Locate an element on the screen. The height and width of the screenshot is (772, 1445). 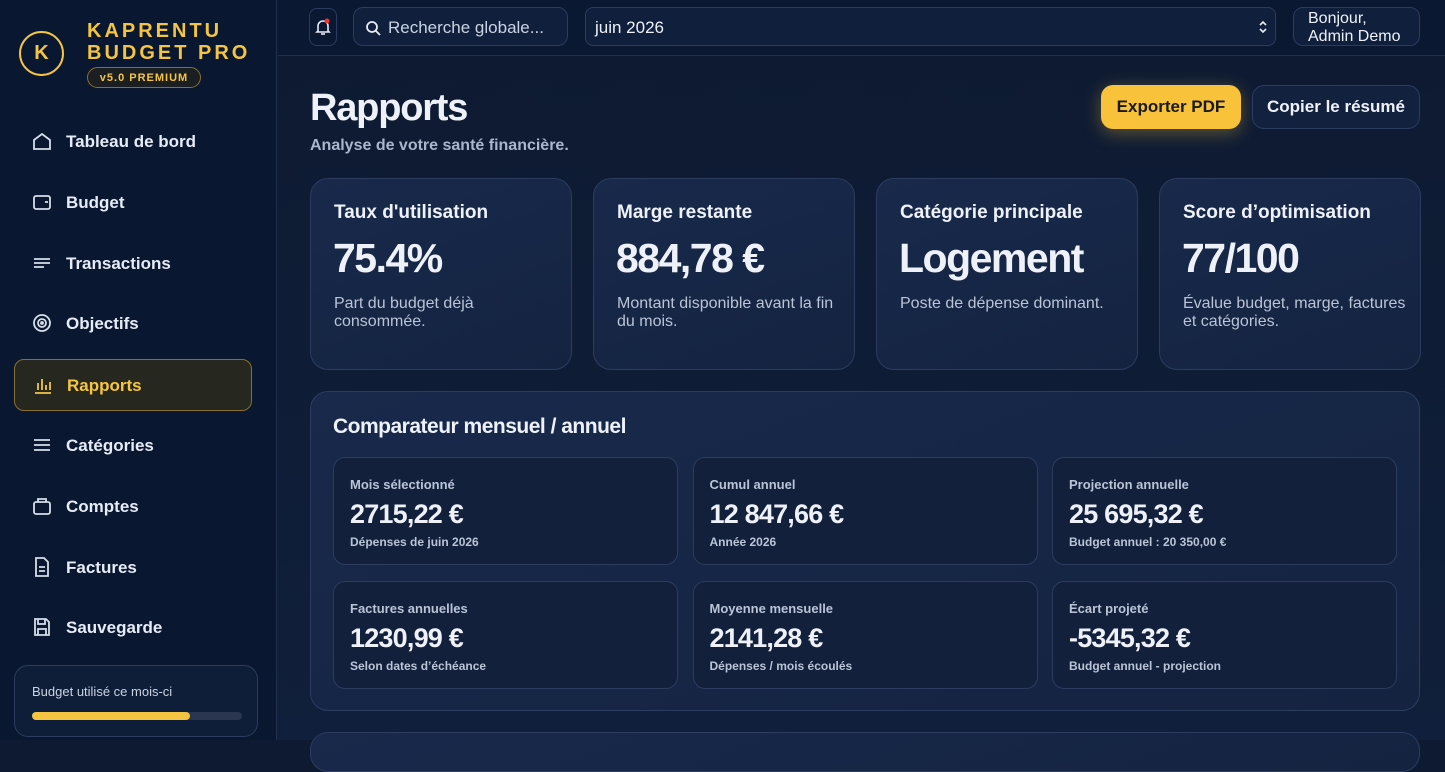
nav-label: Transactions is located at coordinates (118, 263).